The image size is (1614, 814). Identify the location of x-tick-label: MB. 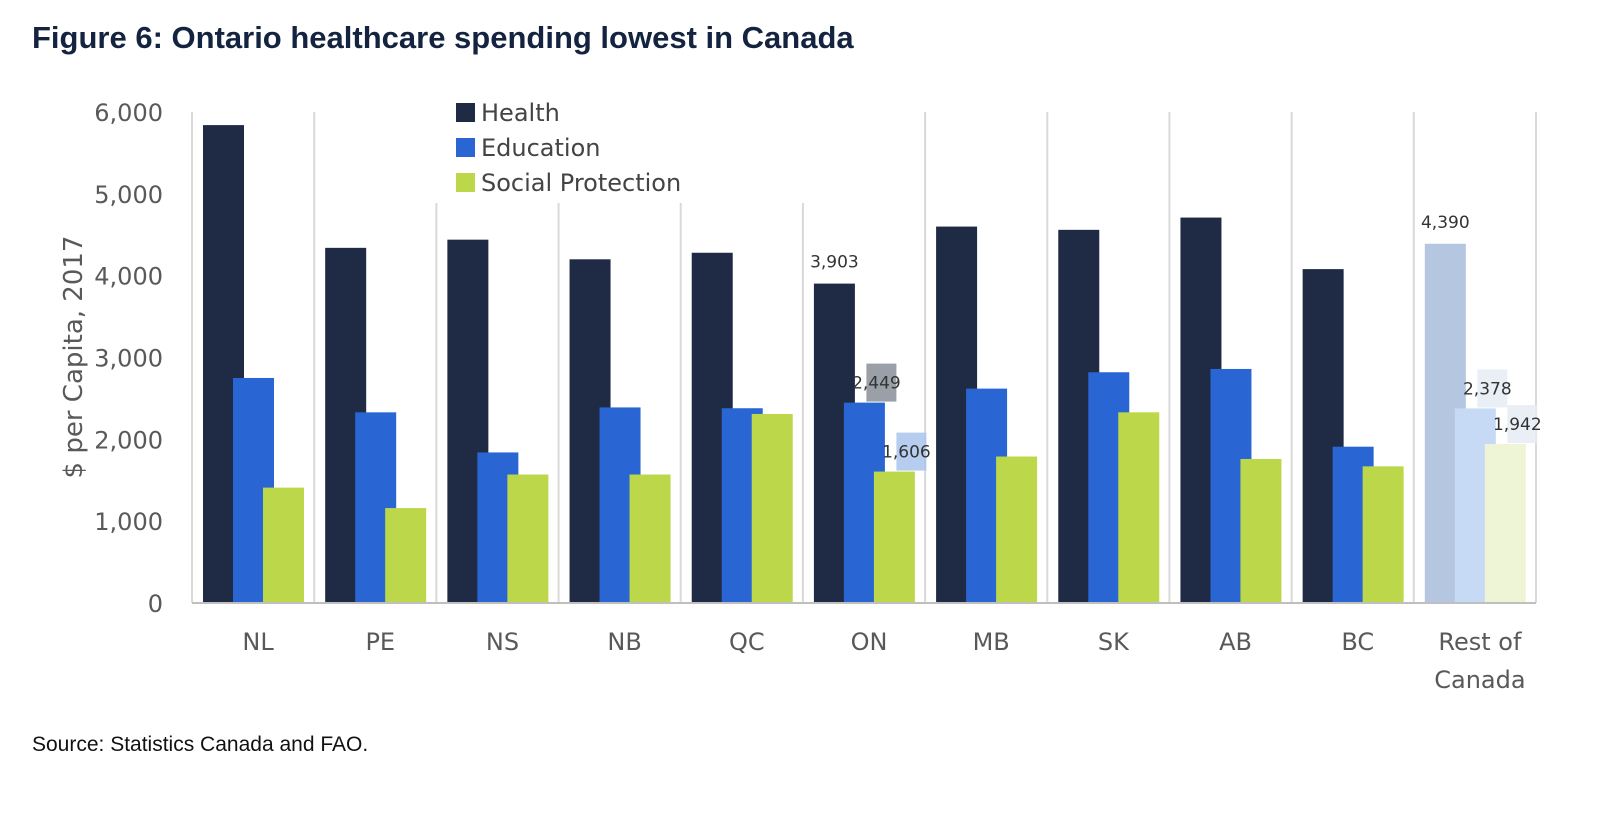
(991, 642).